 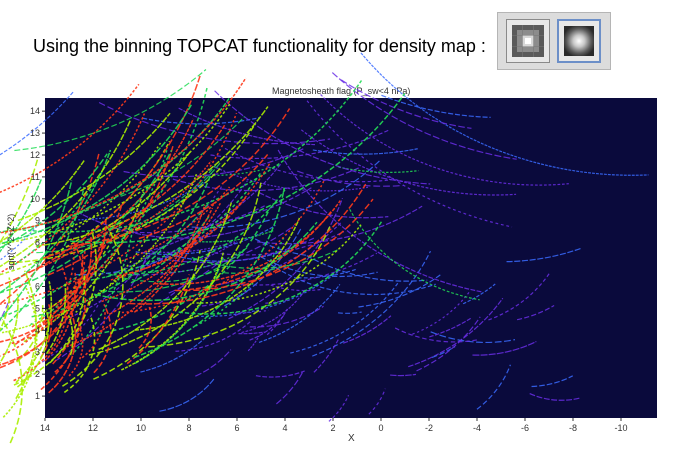 What do you see at coordinates (37, 265) in the screenshot?
I see `y-tick-label: 7` at bounding box center [37, 265].